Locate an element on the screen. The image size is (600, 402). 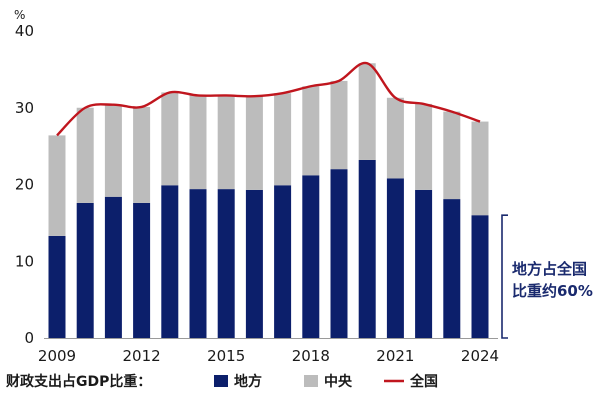
legend-label-central: 中央 is located at coordinates (338, 381).